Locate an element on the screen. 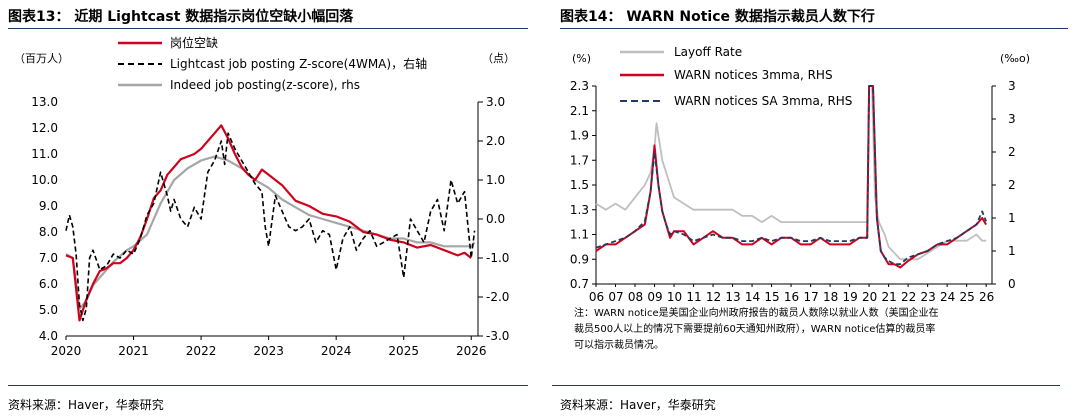  x-tick-label: 24 is located at coordinates (947, 297).